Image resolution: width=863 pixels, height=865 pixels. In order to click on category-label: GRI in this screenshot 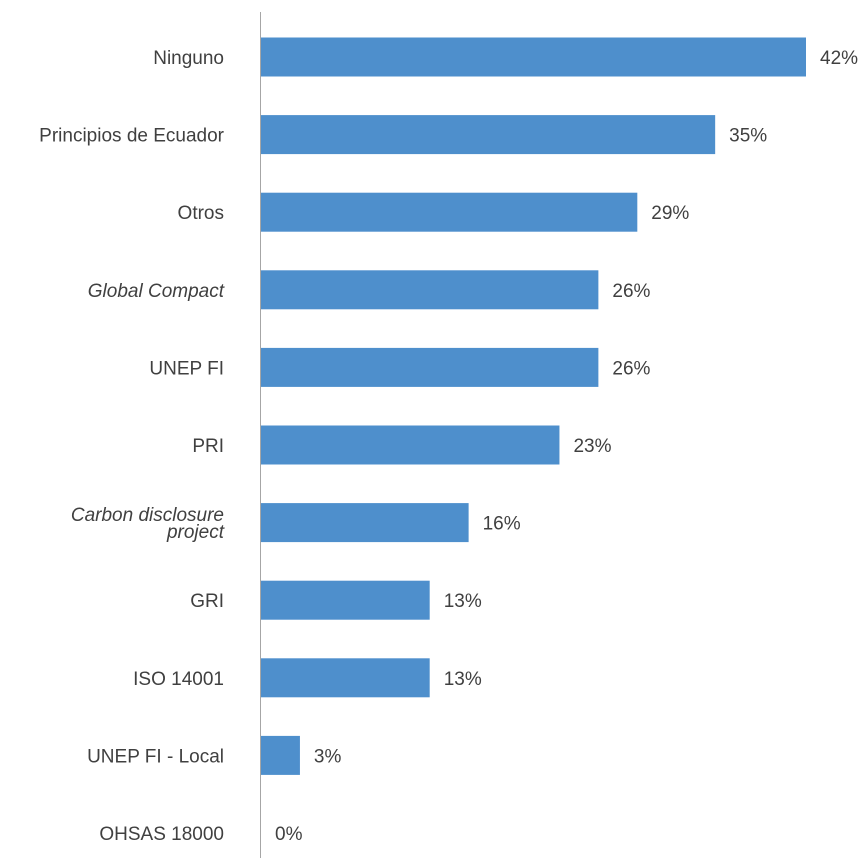, I will do `click(207, 601)`.